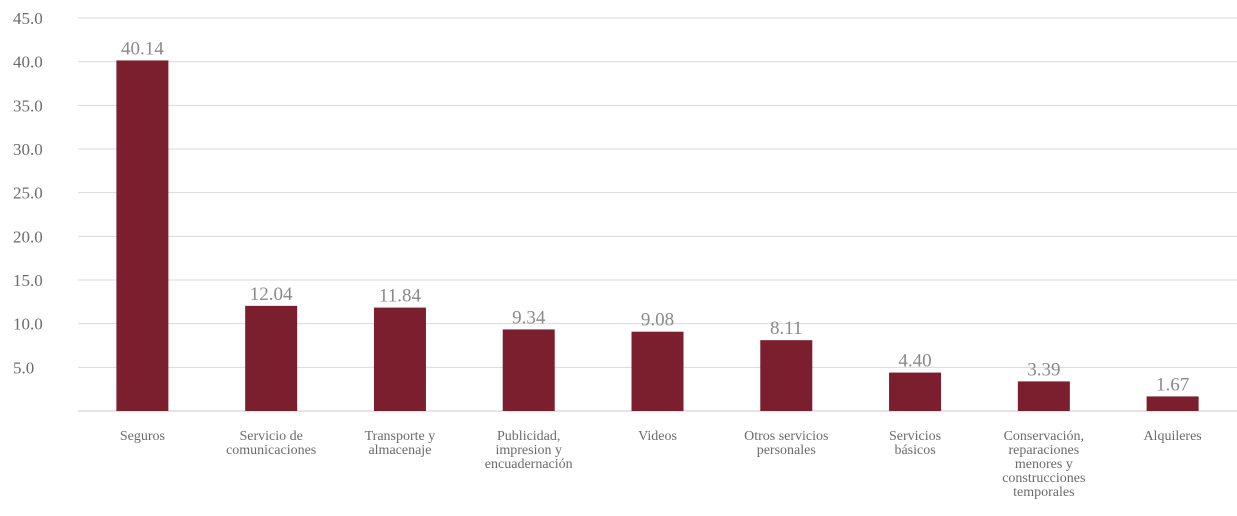 The image size is (1237, 516). I want to click on category-label-line: Seguros, so click(142, 436).